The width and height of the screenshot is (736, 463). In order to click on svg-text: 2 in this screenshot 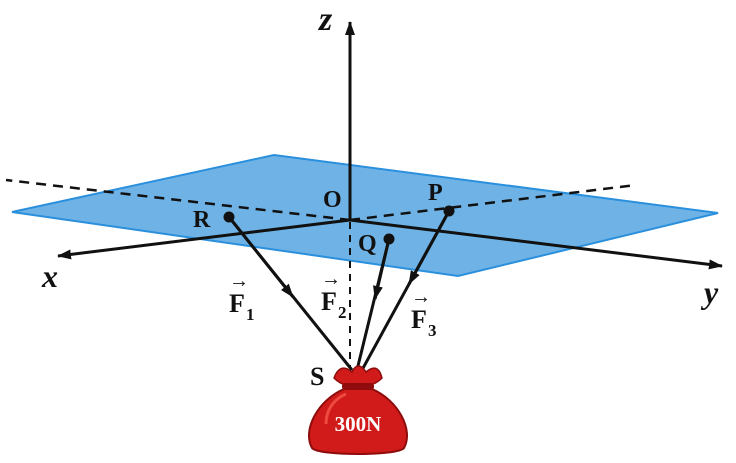, I will do `click(342, 312)`.